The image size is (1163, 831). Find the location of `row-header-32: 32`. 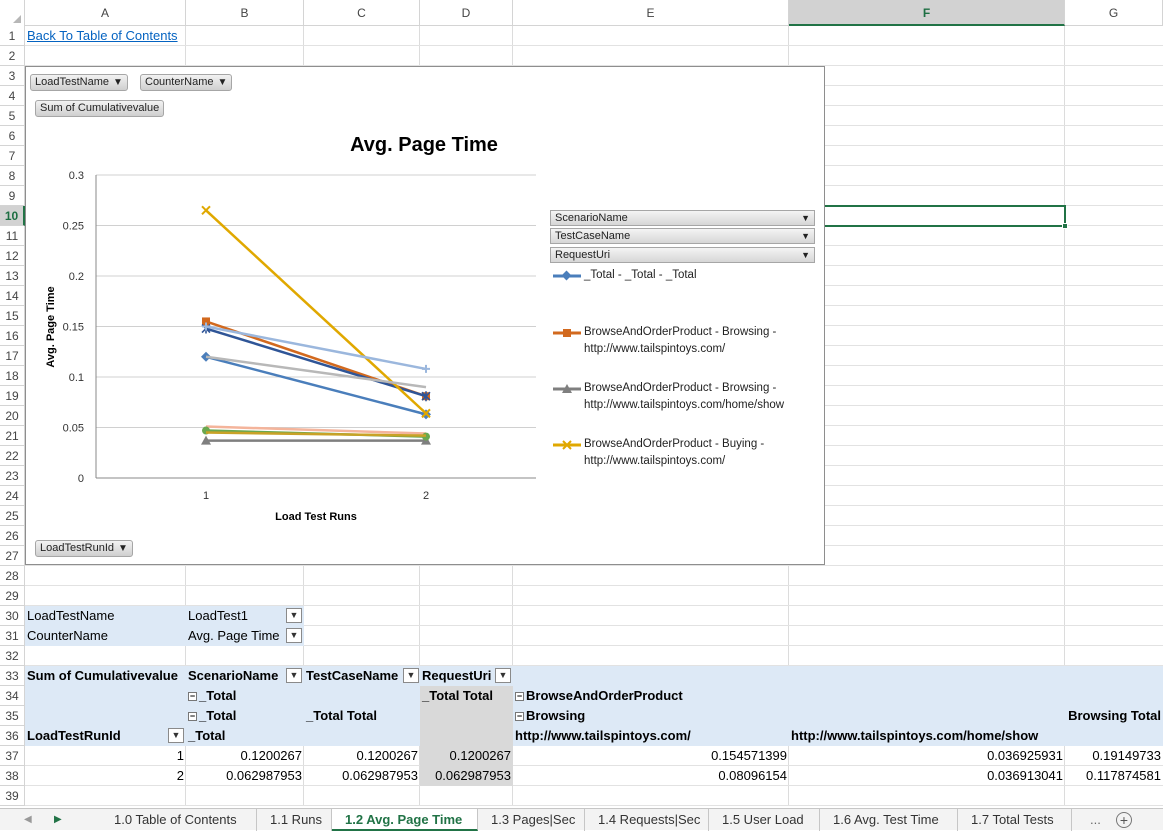

row-header-32: 32 is located at coordinates (12, 656).